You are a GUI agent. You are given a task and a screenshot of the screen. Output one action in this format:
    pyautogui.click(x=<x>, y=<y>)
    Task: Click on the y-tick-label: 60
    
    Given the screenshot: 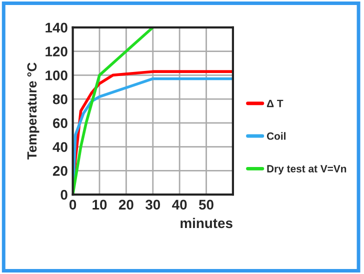 What is the action you would take?
    pyautogui.click(x=60, y=123)
    